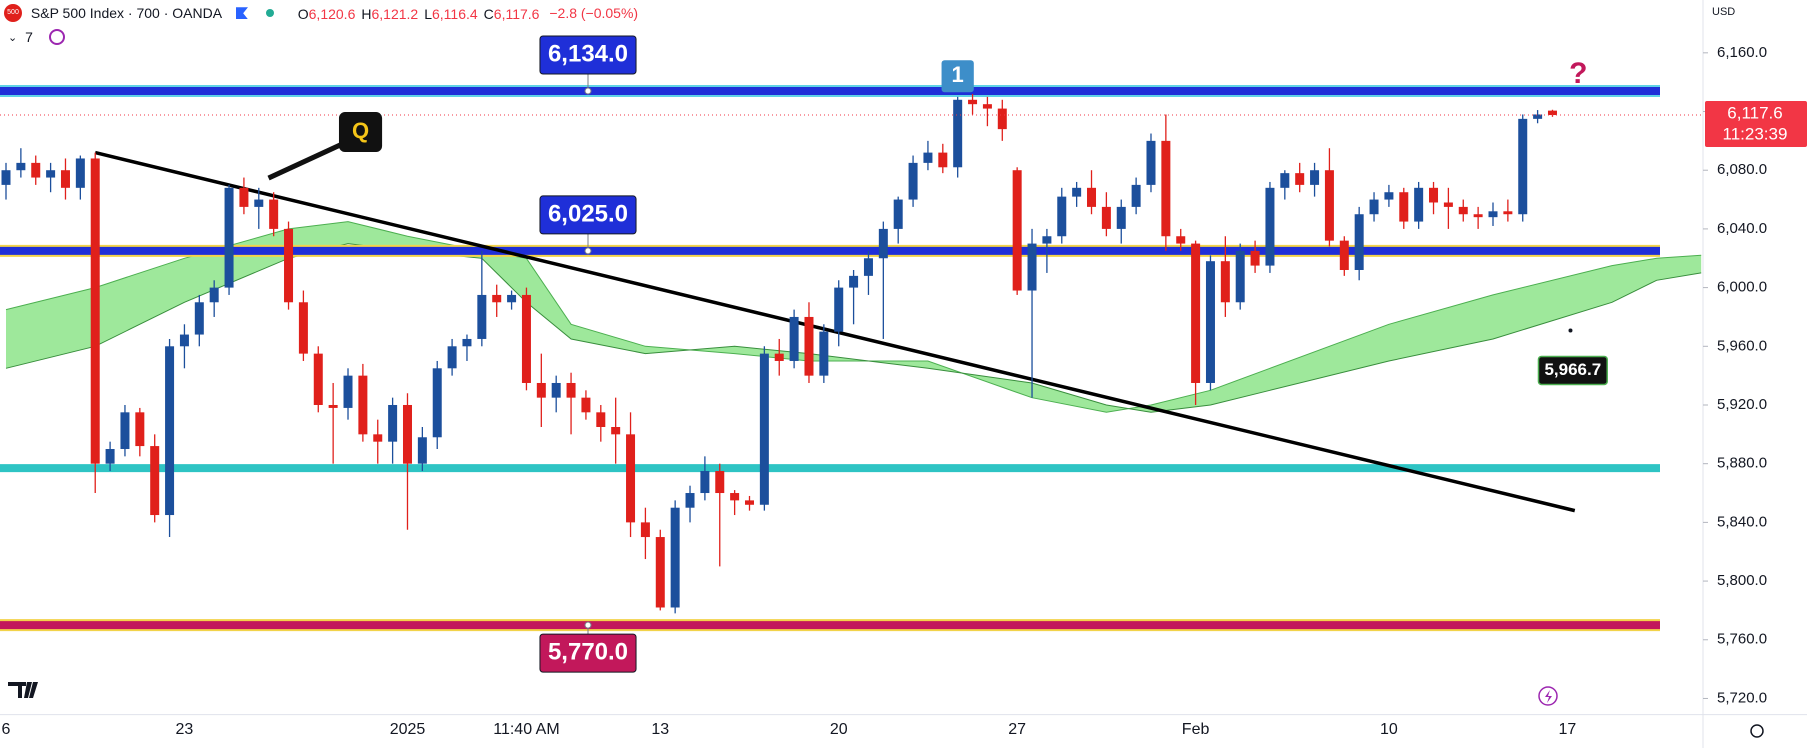  What do you see at coordinates (29, 37) in the screenshot?
I see `indicator-count: 7` at bounding box center [29, 37].